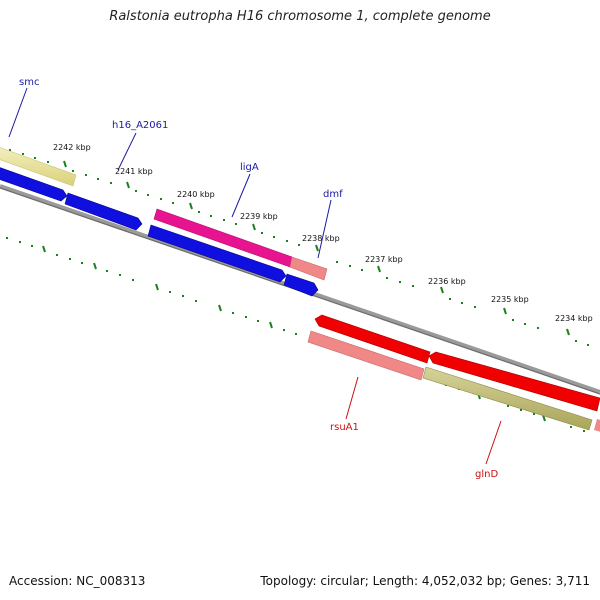  Describe the element at coordinates (259, 216) in the screenshot. I see `kbp-label: 2239 kbp` at that location.